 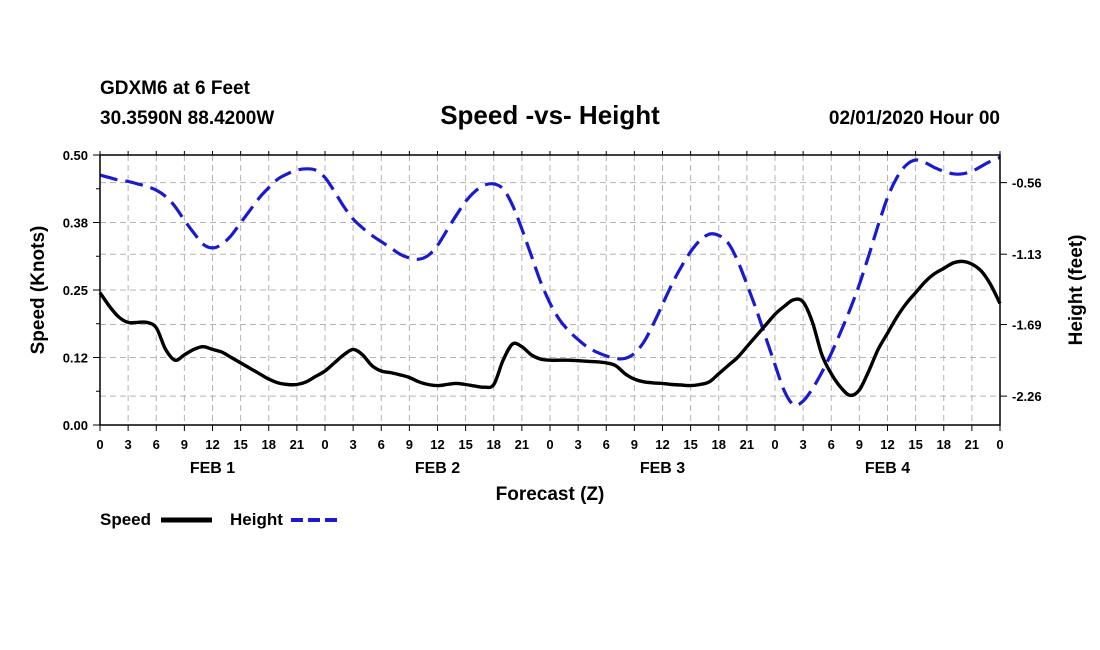 What do you see at coordinates (75, 223) in the screenshot?
I see `y-tick-label: 0.38` at bounding box center [75, 223].